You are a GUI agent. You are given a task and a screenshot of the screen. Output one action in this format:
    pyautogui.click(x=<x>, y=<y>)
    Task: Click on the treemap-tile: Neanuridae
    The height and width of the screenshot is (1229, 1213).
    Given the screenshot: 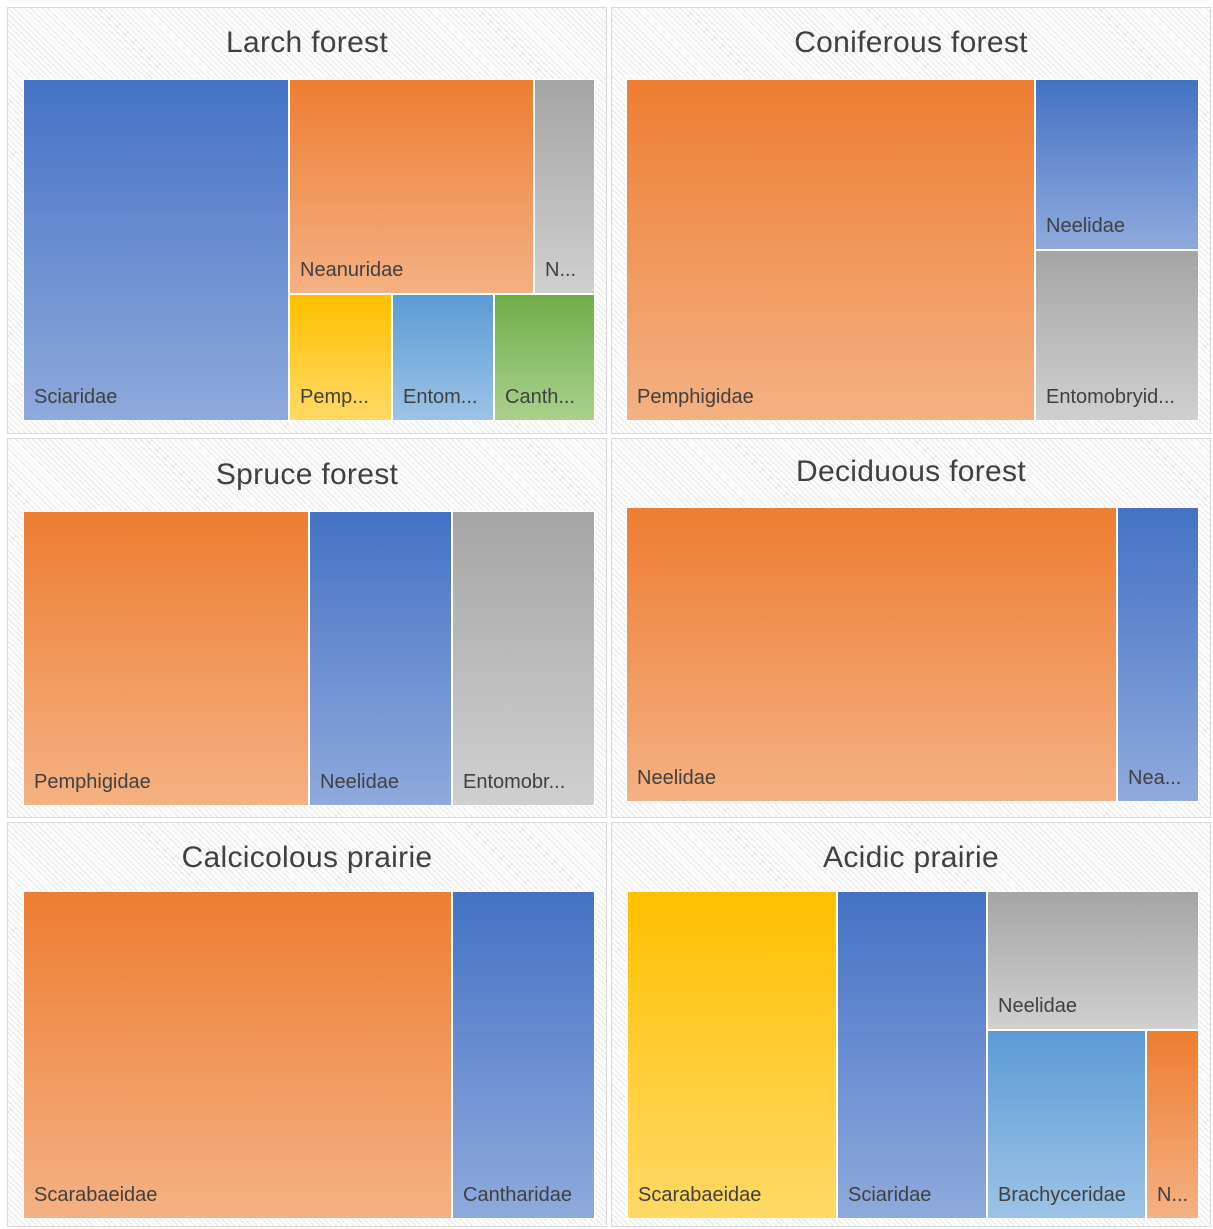 What is the action you would take?
    pyautogui.click(x=411, y=186)
    